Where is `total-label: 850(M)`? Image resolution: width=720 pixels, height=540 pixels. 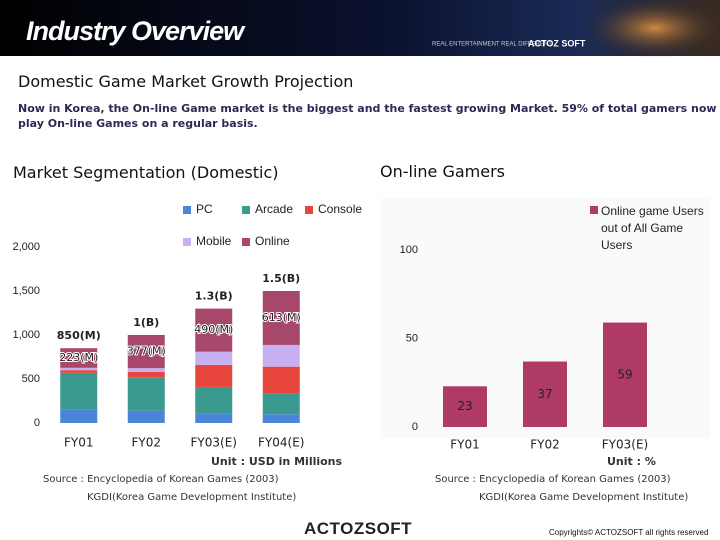 total-label: 850(M) is located at coordinates (79, 335).